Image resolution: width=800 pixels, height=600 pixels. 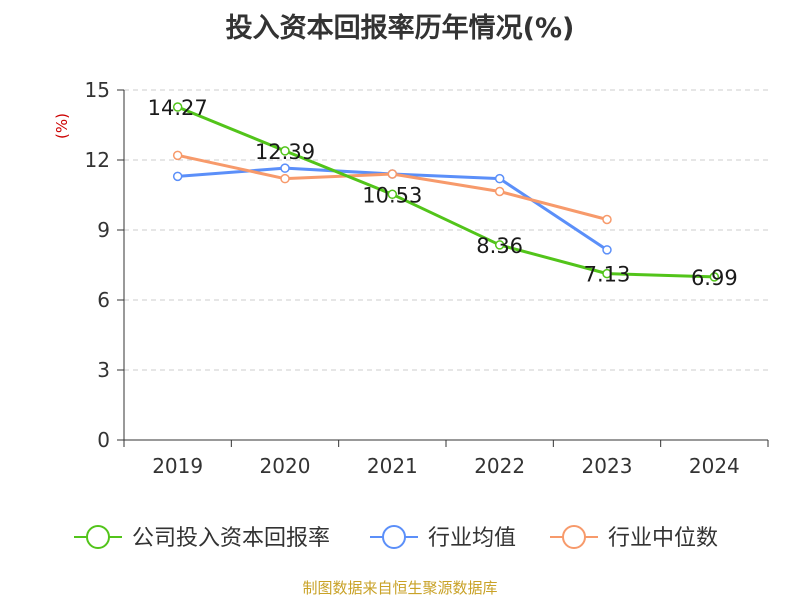 What do you see at coordinates (499, 466) in the screenshot?
I see `x-tick-label-2022: 2022` at bounding box center [499, 466].